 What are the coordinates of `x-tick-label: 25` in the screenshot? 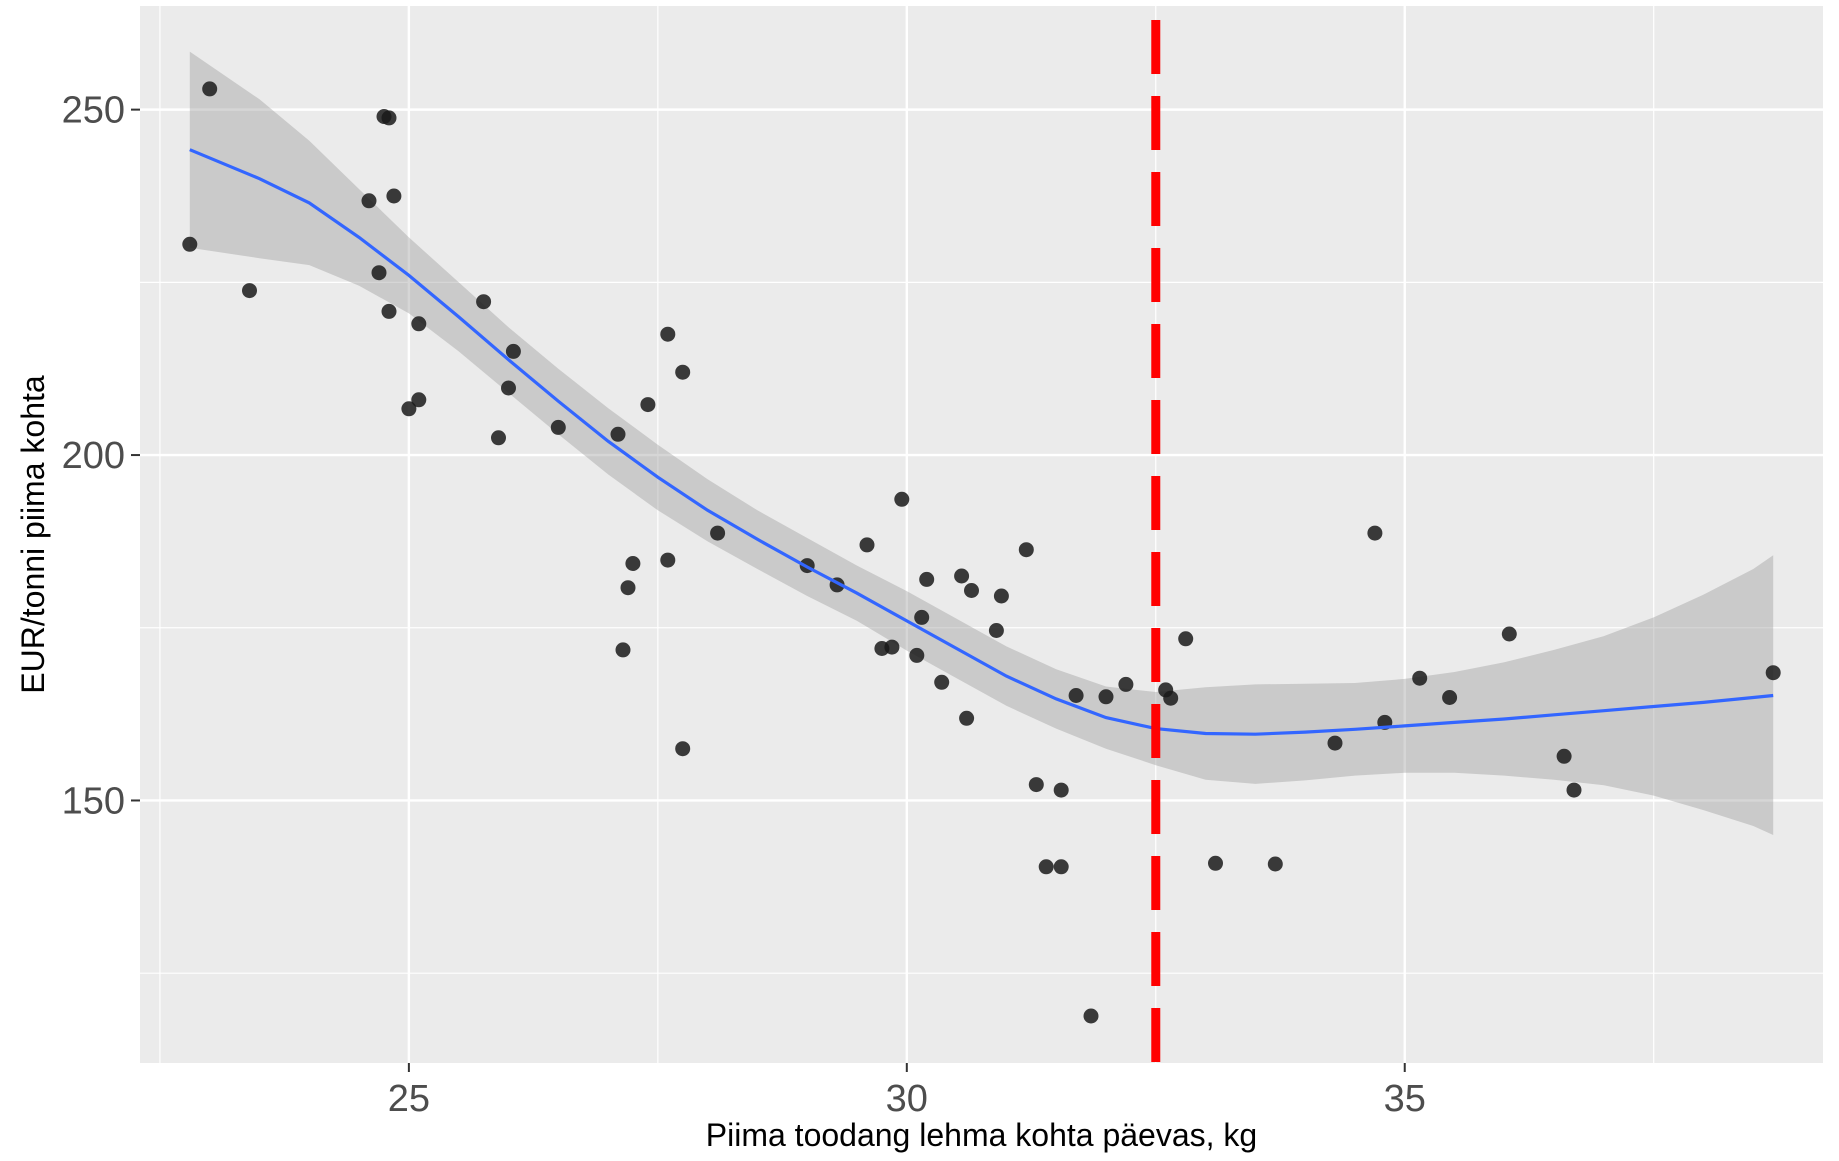 It's located at (409, 1099).